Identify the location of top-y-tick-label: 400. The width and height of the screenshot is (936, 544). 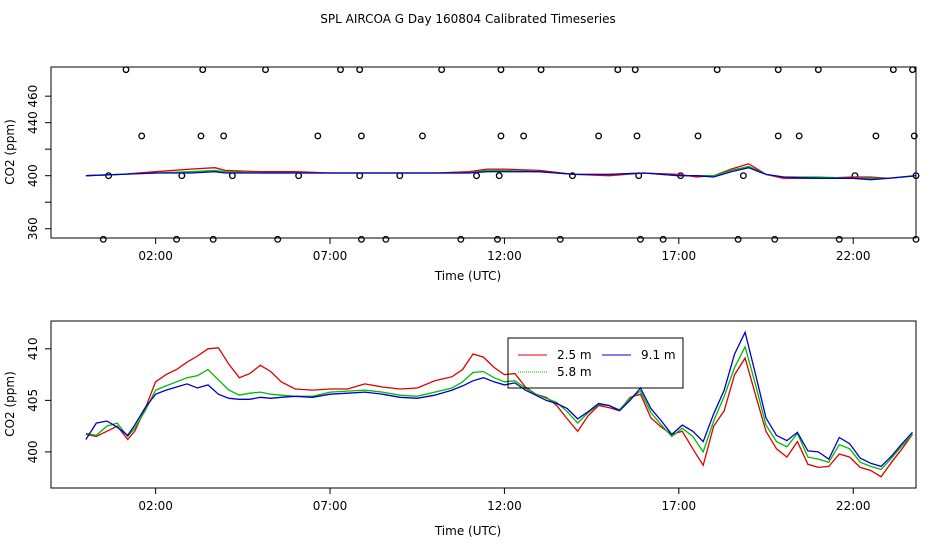
(33, 175).